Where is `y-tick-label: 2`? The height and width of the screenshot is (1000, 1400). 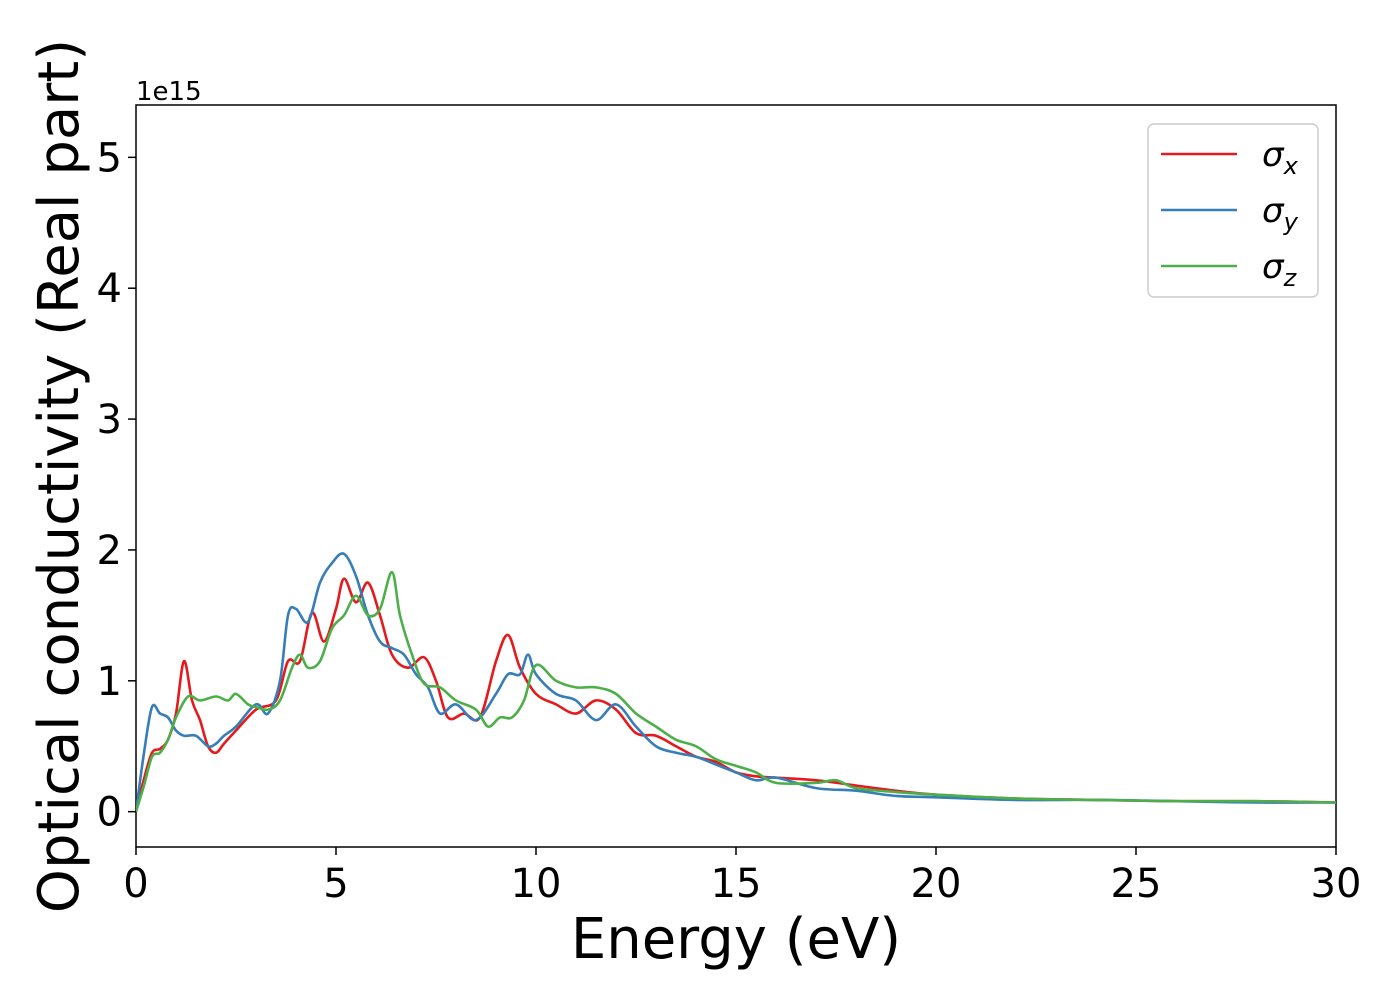 y-tick-label: 2 is located at coordinates (109, 551).